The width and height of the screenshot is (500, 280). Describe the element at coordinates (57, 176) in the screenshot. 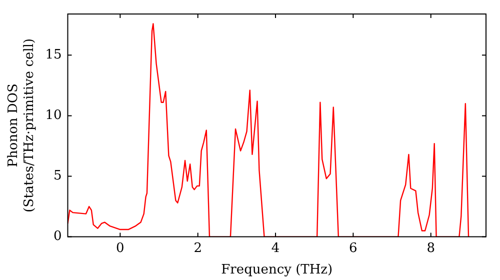

I see `y-tick-label: 5` at that location.